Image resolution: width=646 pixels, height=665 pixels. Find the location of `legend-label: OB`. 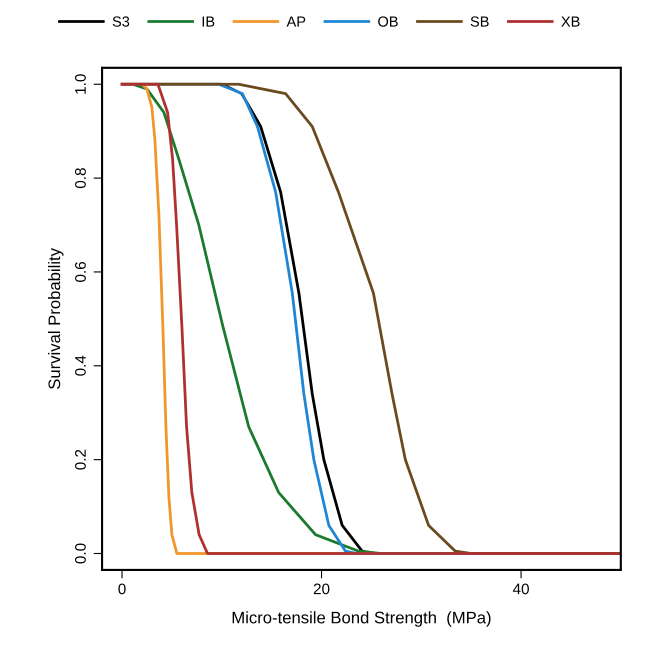

legend-label: OB is located at coordinates (388, 21).